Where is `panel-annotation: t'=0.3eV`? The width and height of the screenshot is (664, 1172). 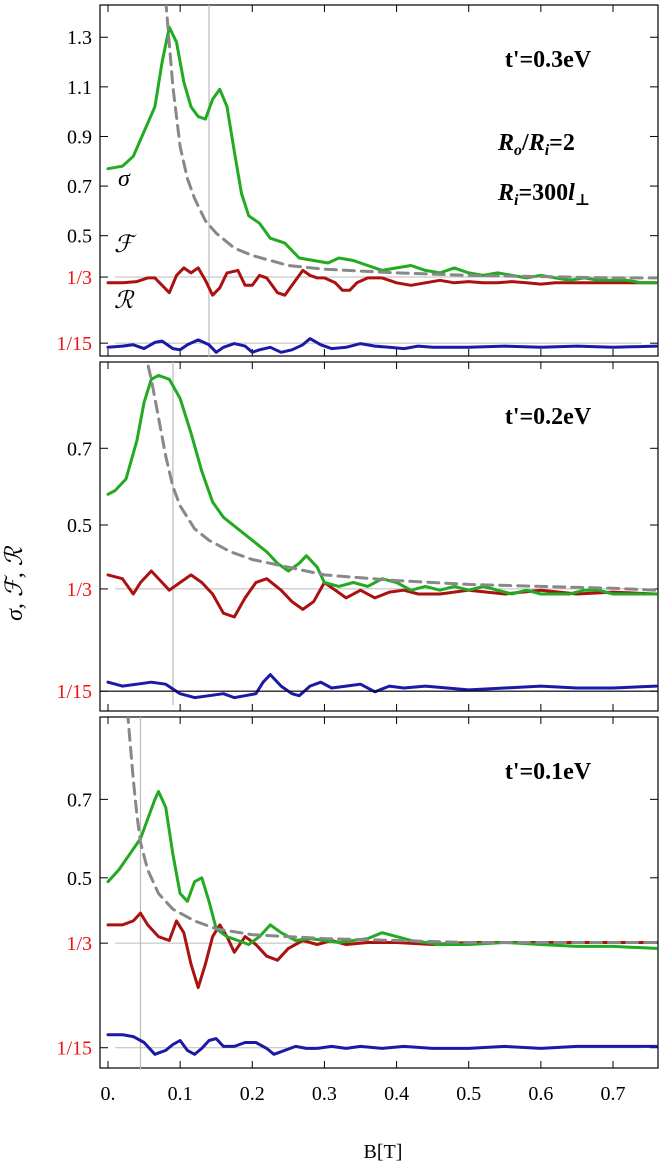
panel-annotation: t'=0.3eV is located at coordinates (548, 60).